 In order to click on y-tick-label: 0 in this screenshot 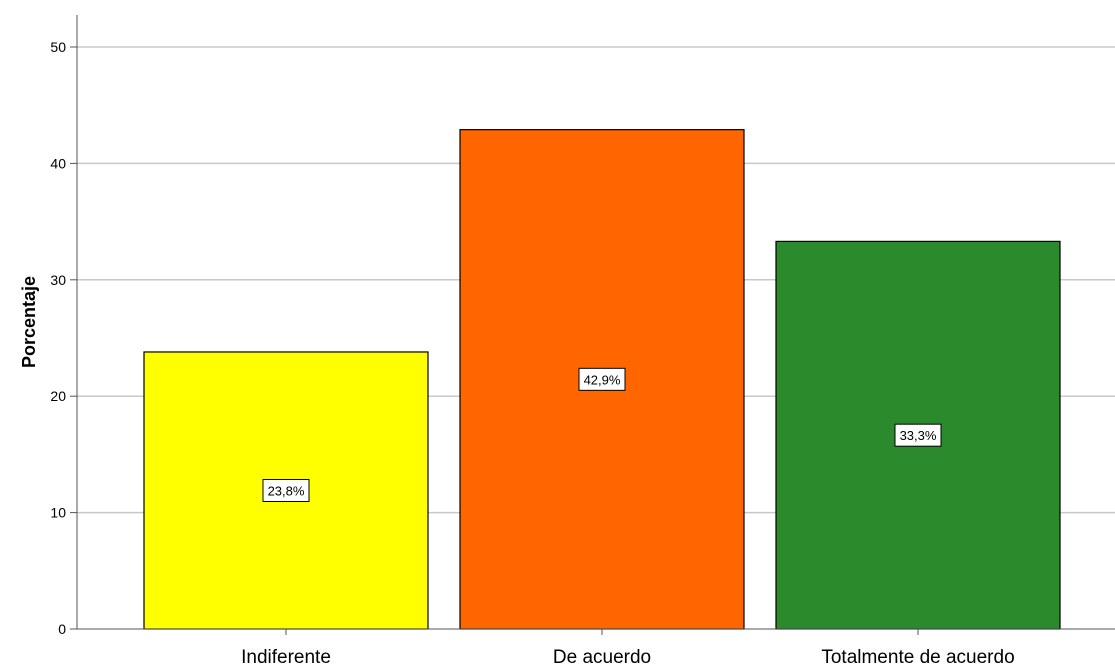, I will do `click(62, 629)`.